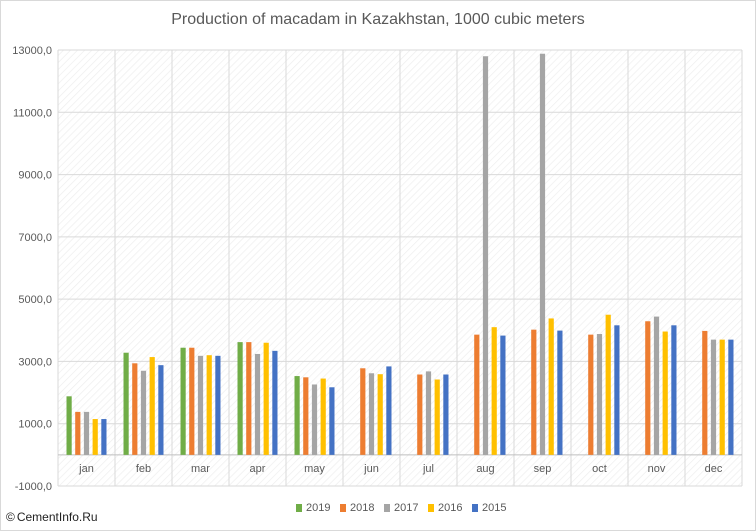  Describe the element at coordinates (485, 469) in the screenshot. I see `x-tick-label: aug` at that location.